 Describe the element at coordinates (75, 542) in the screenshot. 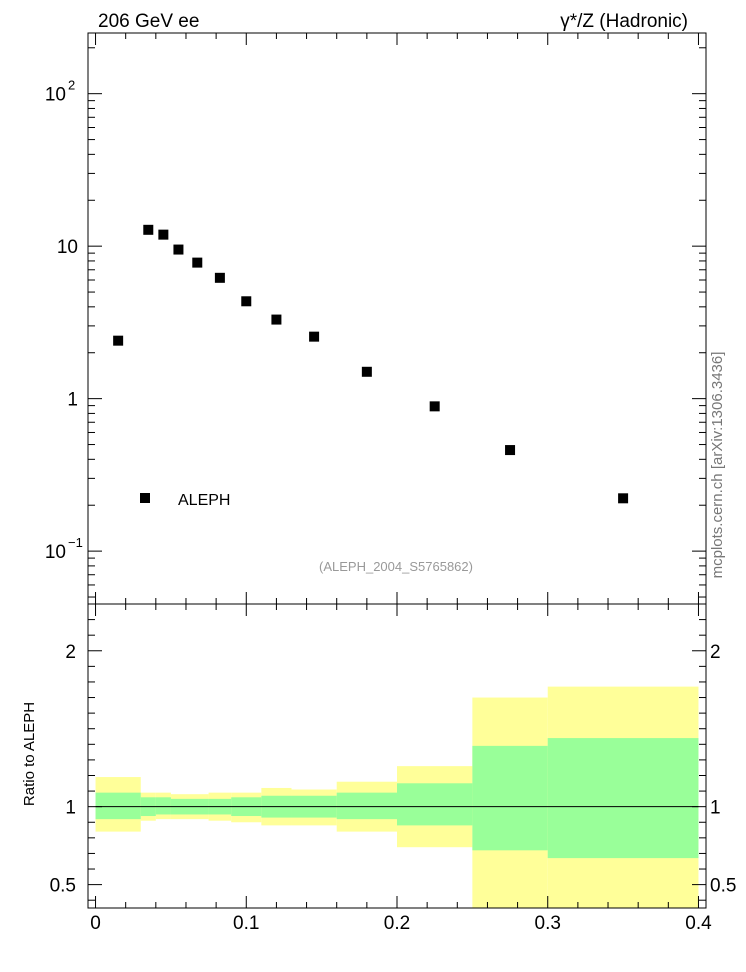

I see `y-tick-label-exponent: −1` at that location.